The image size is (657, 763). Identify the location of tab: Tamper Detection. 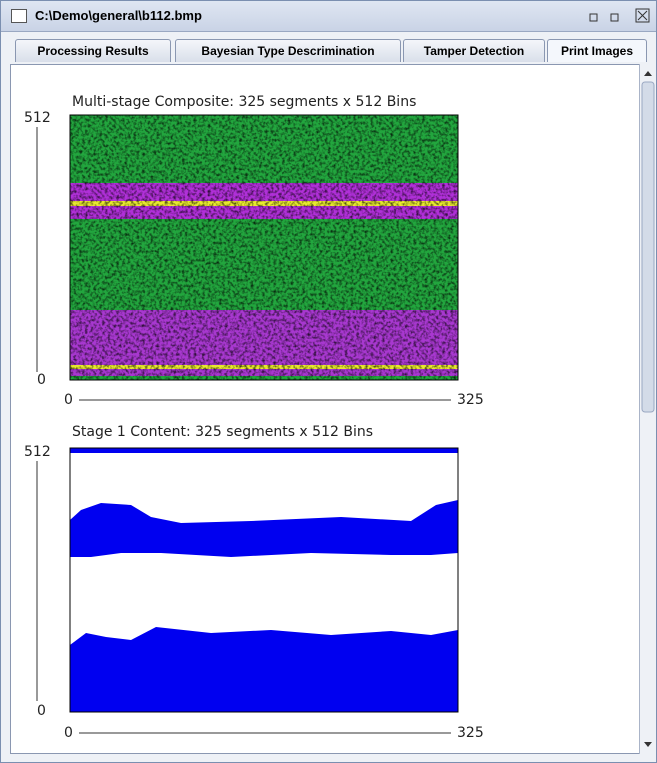
(474, 50).